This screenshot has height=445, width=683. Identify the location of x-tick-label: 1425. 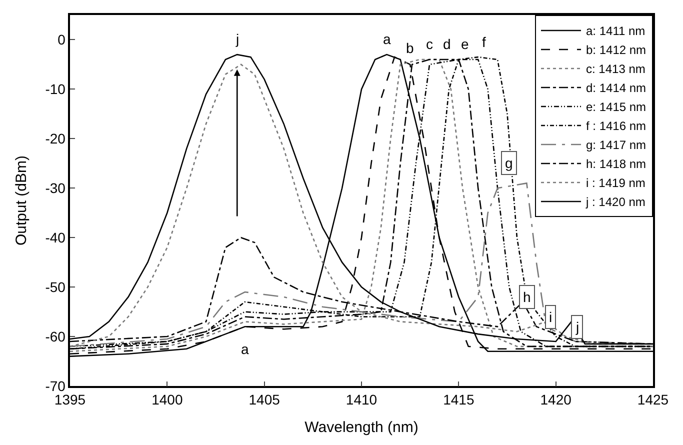
(653, 400).